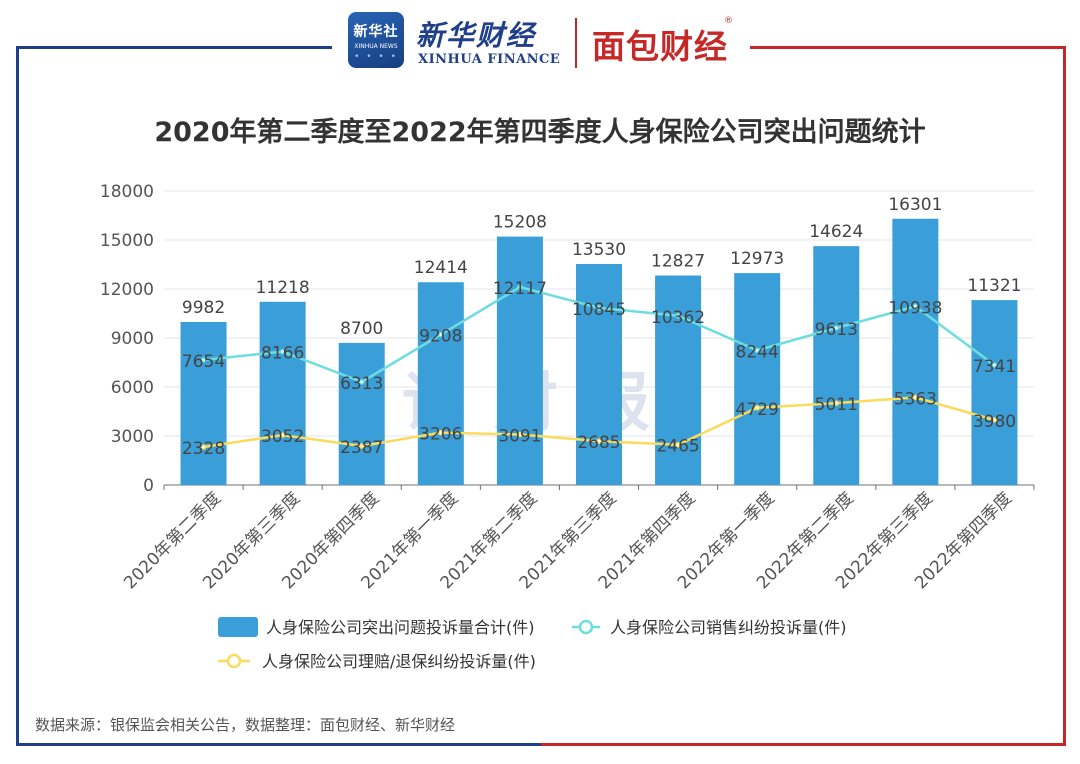  I want to click on sales-value-label: 9208, so click(440, 337).